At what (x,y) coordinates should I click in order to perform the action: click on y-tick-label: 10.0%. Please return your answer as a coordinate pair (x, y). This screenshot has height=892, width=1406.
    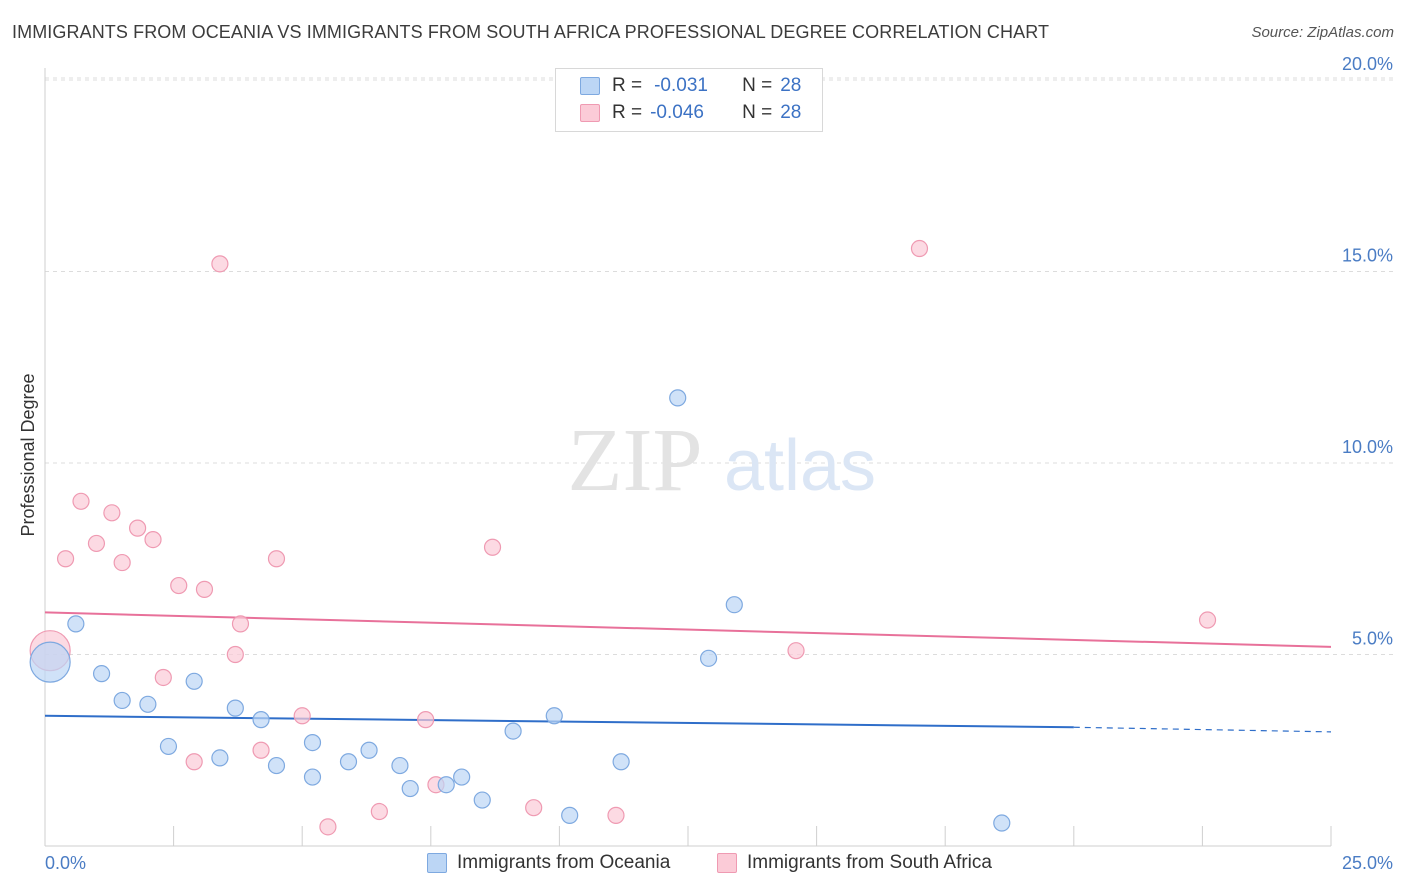
    Looking at the image, I should click on (1367, 447).